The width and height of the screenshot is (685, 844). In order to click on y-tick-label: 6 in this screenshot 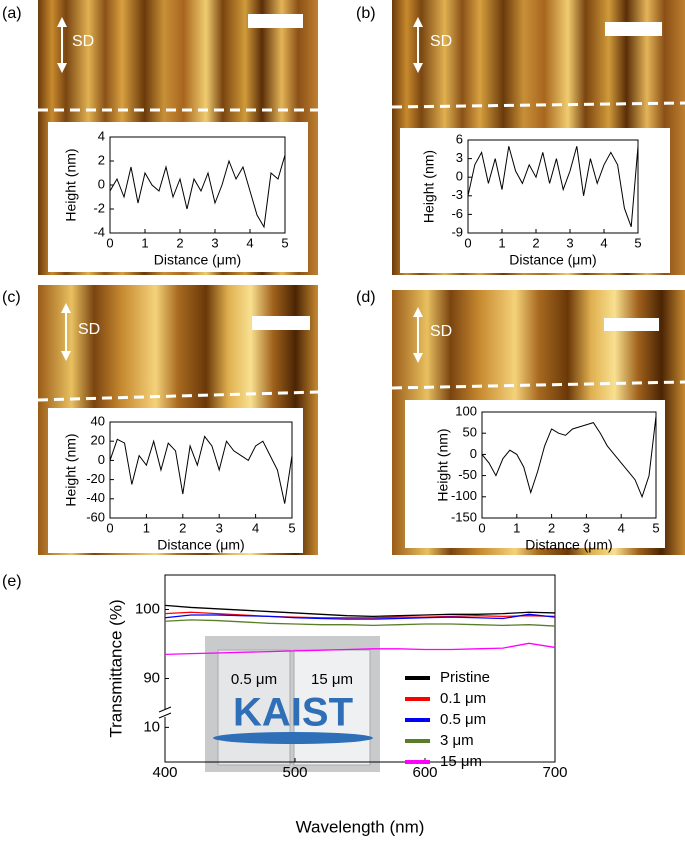, I will do `click(459, 138)`.